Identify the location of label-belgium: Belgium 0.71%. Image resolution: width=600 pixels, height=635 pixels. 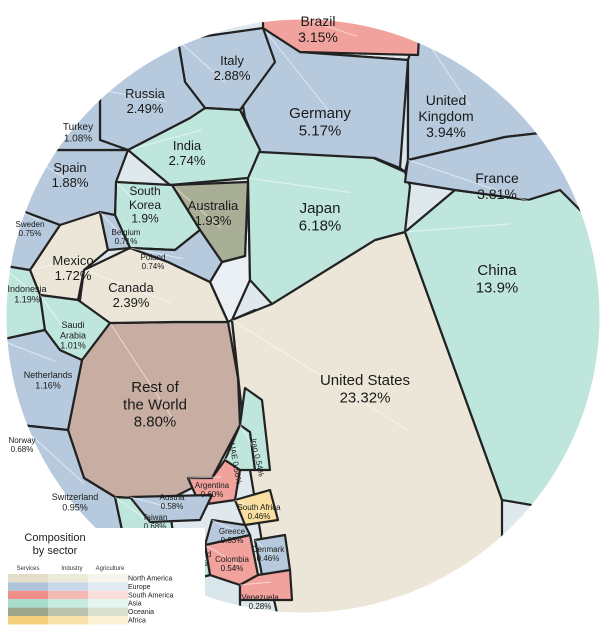
(126, 237).